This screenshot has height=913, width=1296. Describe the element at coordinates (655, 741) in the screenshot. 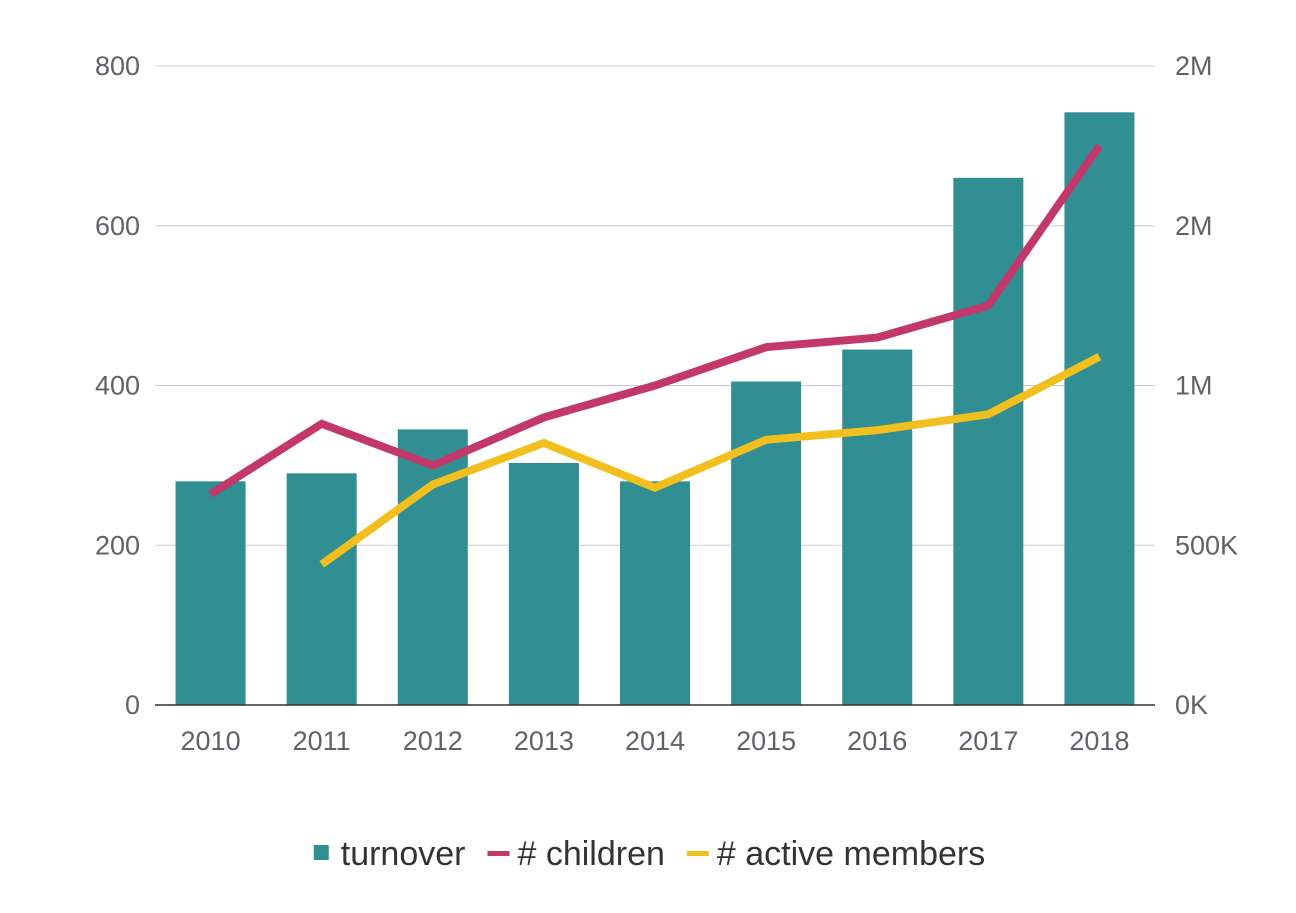

I see `x-axis-tick-label: 2014` at that location.